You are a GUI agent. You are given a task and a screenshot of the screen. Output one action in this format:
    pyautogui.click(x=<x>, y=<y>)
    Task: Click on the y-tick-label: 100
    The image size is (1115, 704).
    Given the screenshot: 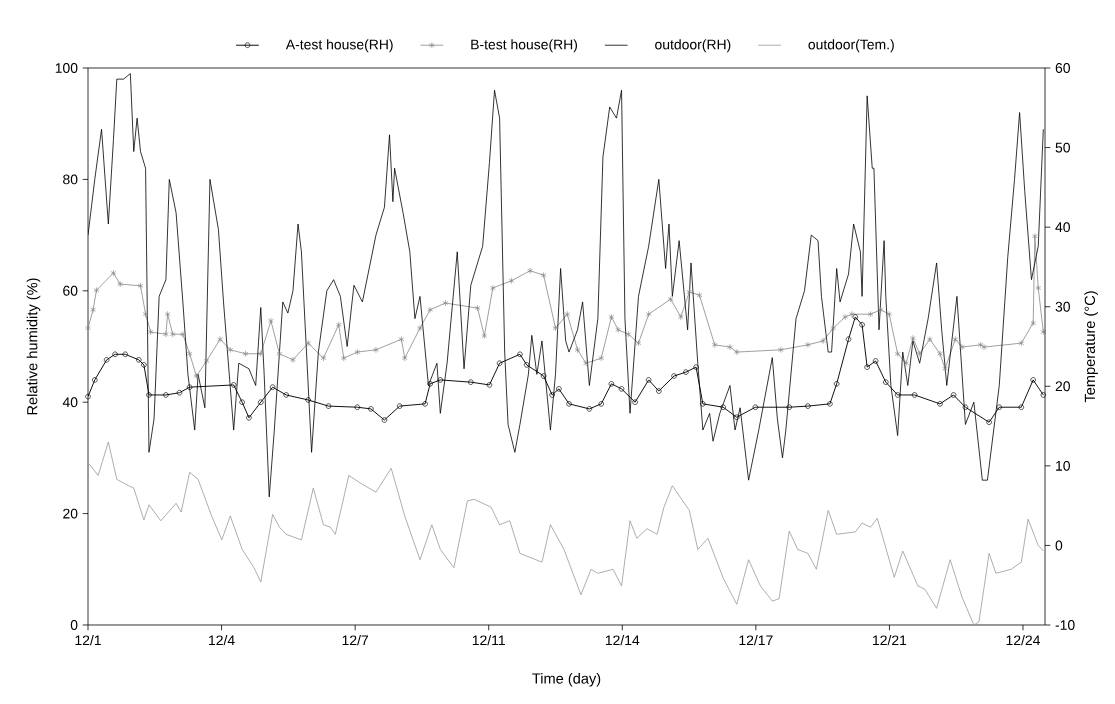 What is the action you would take?
    pyautogui.click(x=66, y=68)
    